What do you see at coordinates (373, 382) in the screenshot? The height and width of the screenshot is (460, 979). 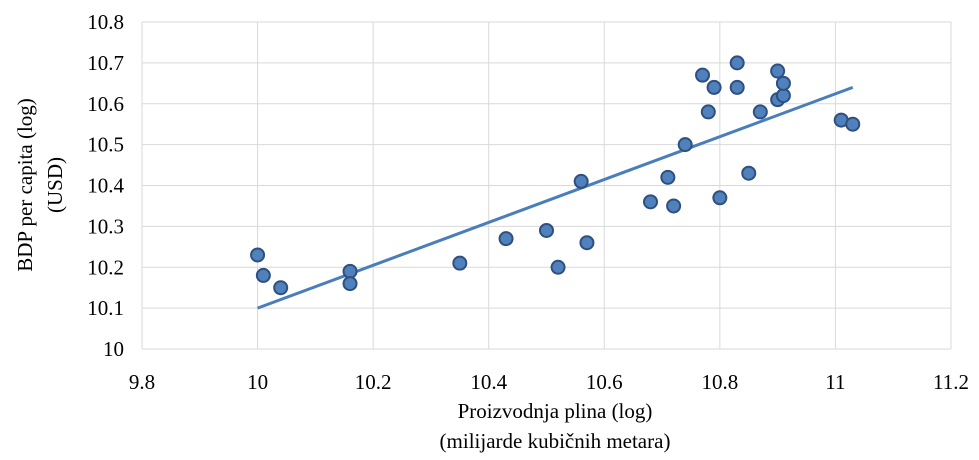 I see `x-tick-label: 10.2` at bounding box center [373, 382].